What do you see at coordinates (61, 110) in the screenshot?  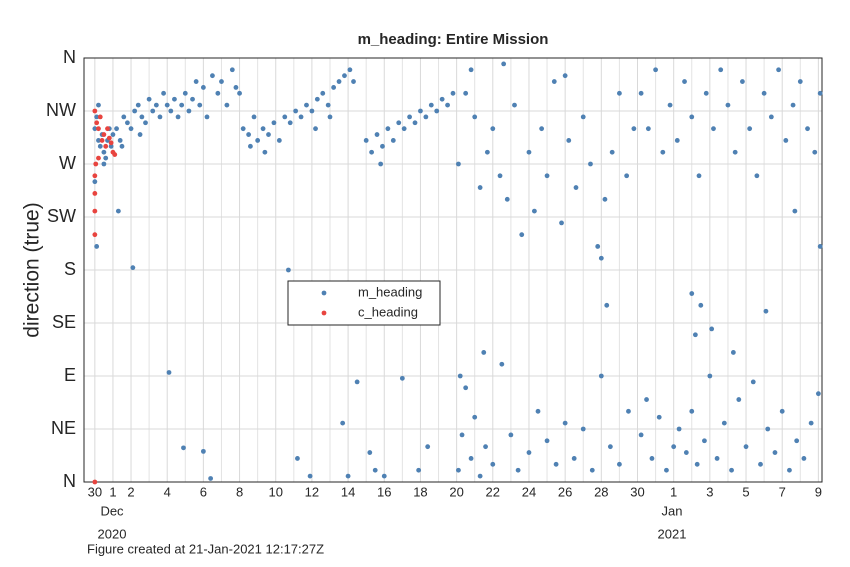 I see `y-tick-label: NW` at bounding box center [61, 110].